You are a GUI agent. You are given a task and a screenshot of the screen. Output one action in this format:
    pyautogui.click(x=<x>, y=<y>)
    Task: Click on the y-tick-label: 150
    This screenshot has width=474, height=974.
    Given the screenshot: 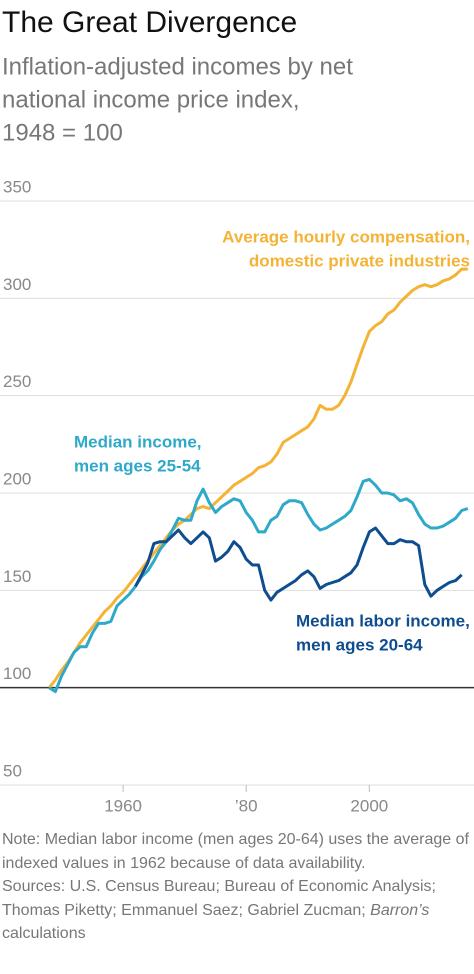 What is the action you would take?
    pyautogui.click(x=17, y=576)
    